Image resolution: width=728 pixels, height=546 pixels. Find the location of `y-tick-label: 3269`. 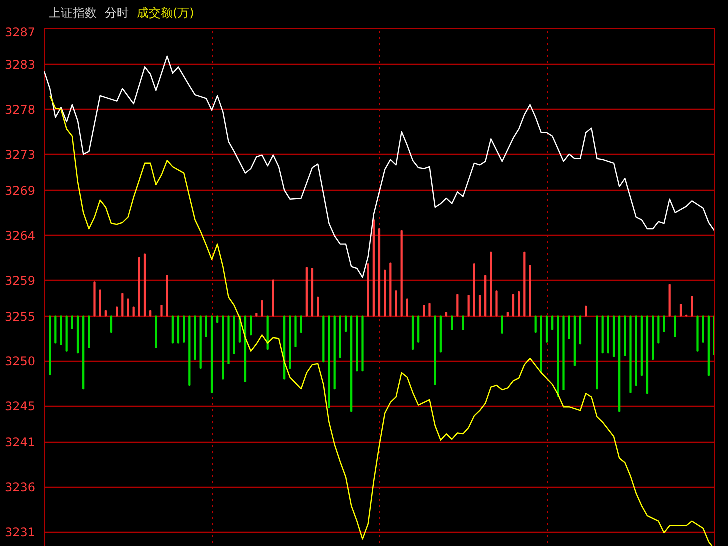

y-tick-label: 3269 is located at coordinates (20, 191).